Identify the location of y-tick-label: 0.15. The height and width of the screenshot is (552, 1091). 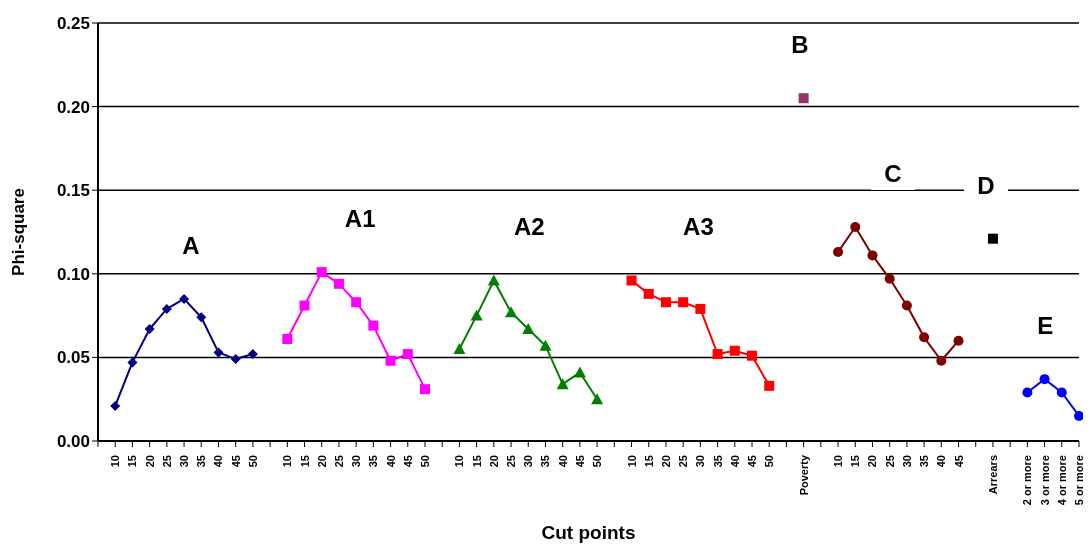
(73, 191).